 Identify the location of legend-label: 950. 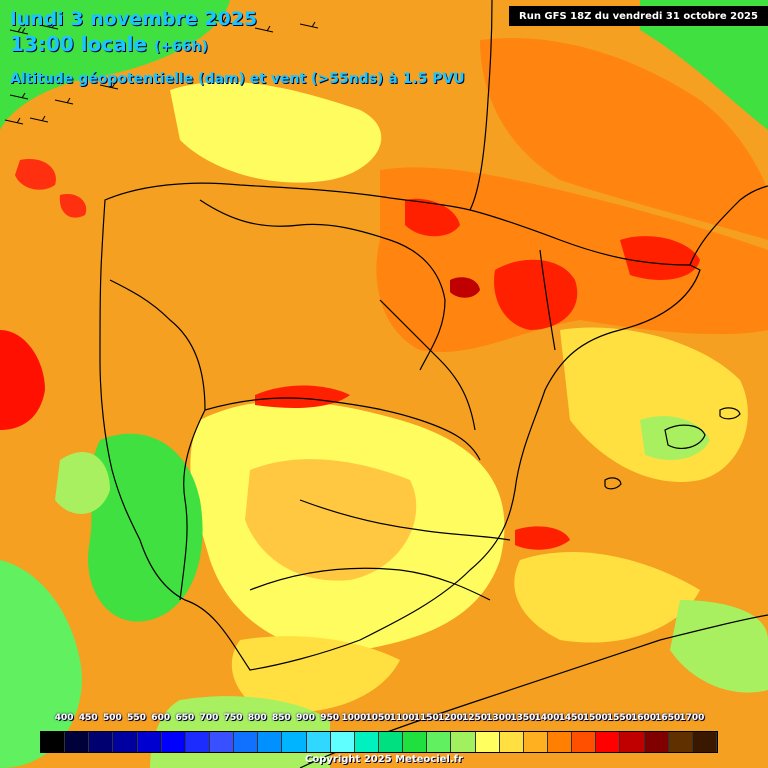
(330, 718).